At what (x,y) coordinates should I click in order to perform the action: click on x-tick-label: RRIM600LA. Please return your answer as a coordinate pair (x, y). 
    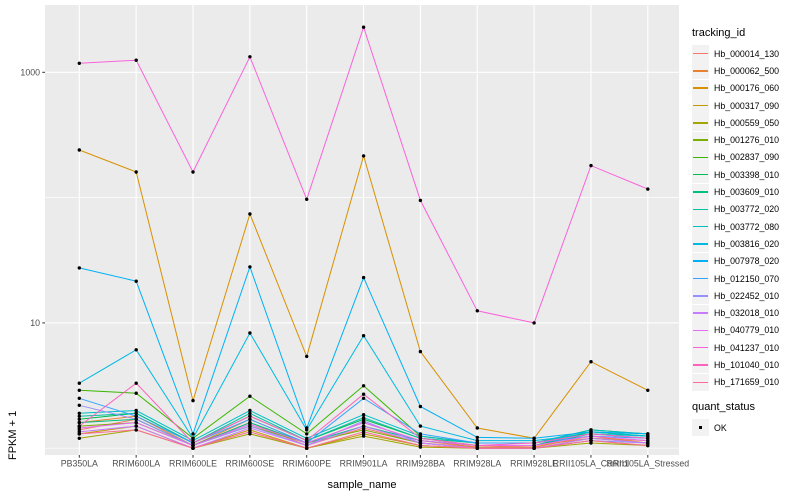
    Looking at the image, I should click on (136, 464).